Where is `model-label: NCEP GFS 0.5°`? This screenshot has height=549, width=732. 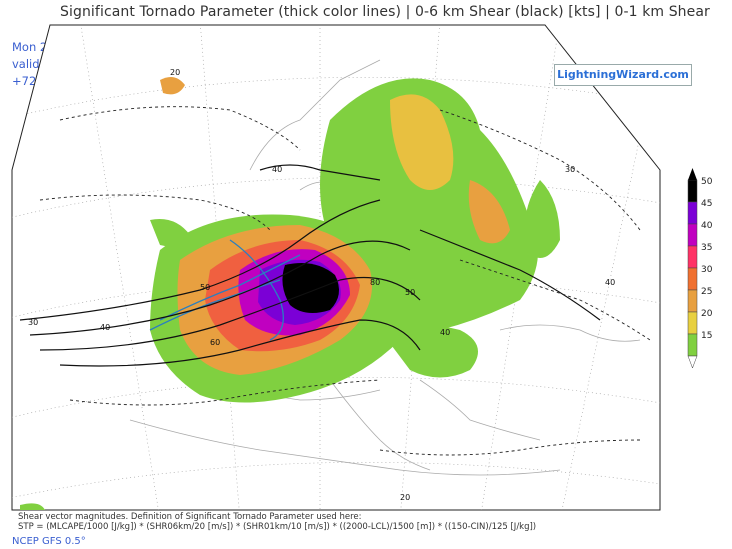
model-label: NCEP GFS 0.5° is located at coordinates (49, 541).